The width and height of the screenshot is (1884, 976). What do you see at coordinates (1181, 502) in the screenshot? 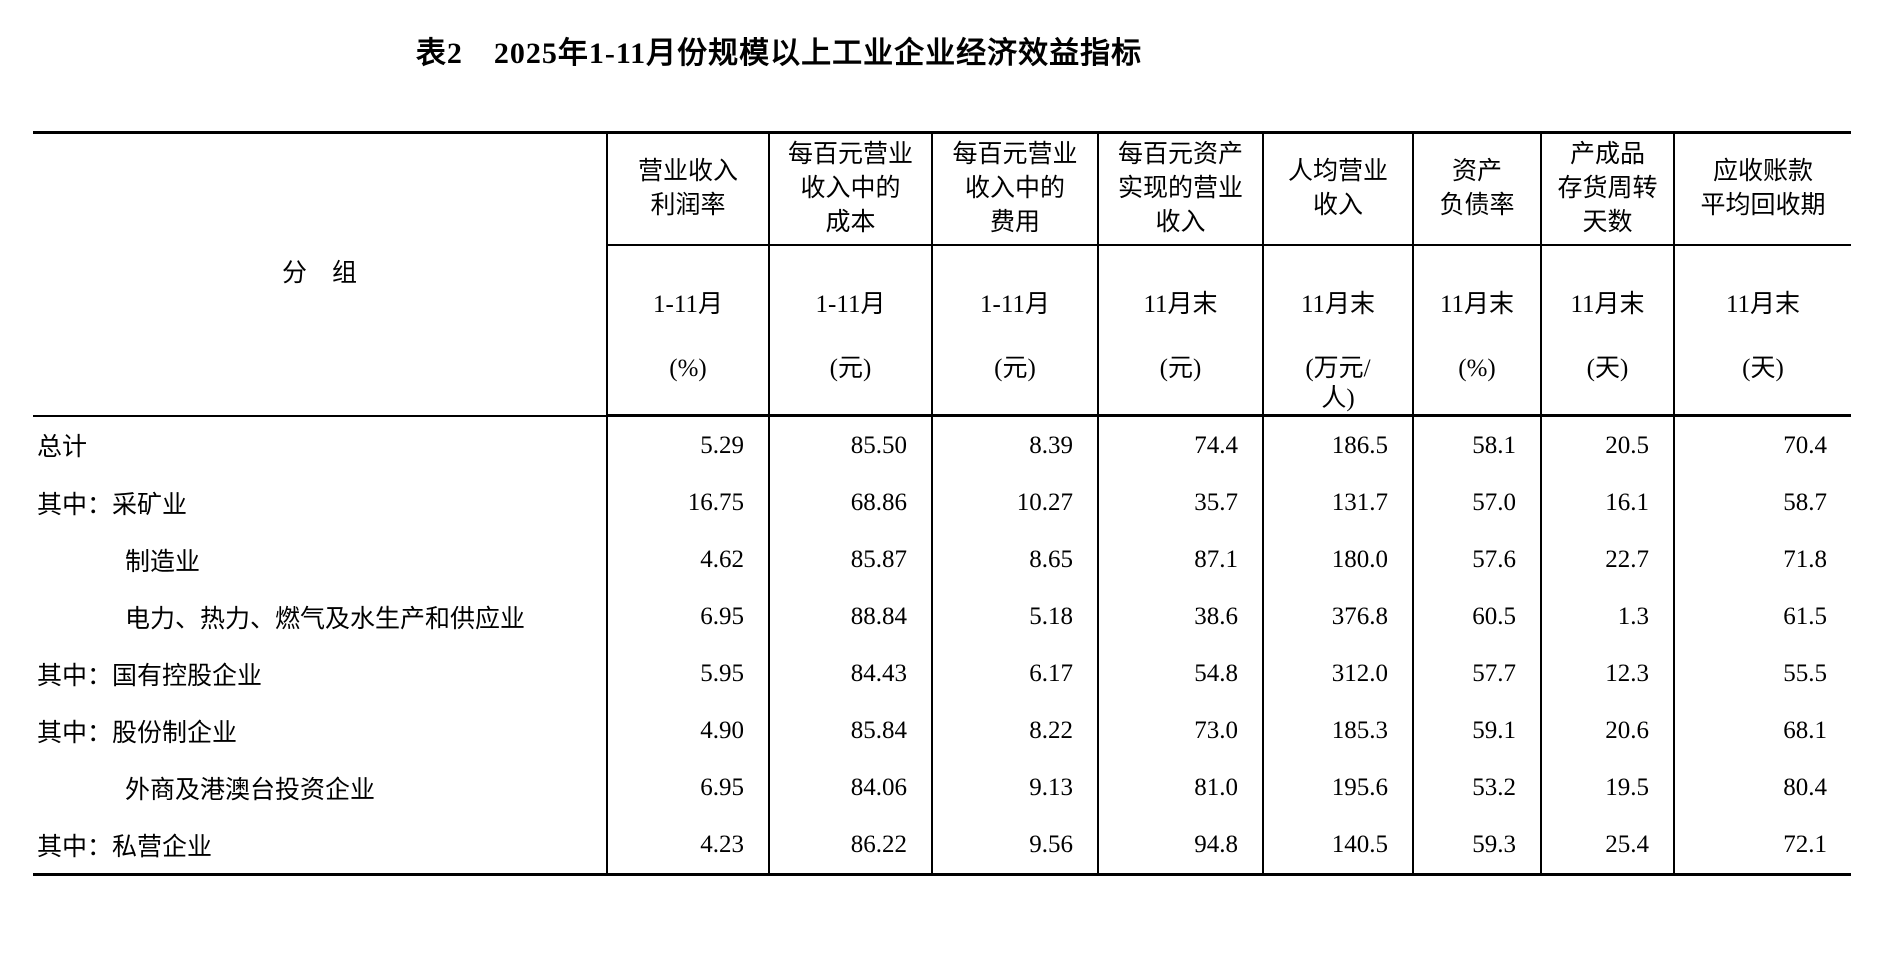
I see `value-cell: 35.7` at bounding box center [1181, 502].